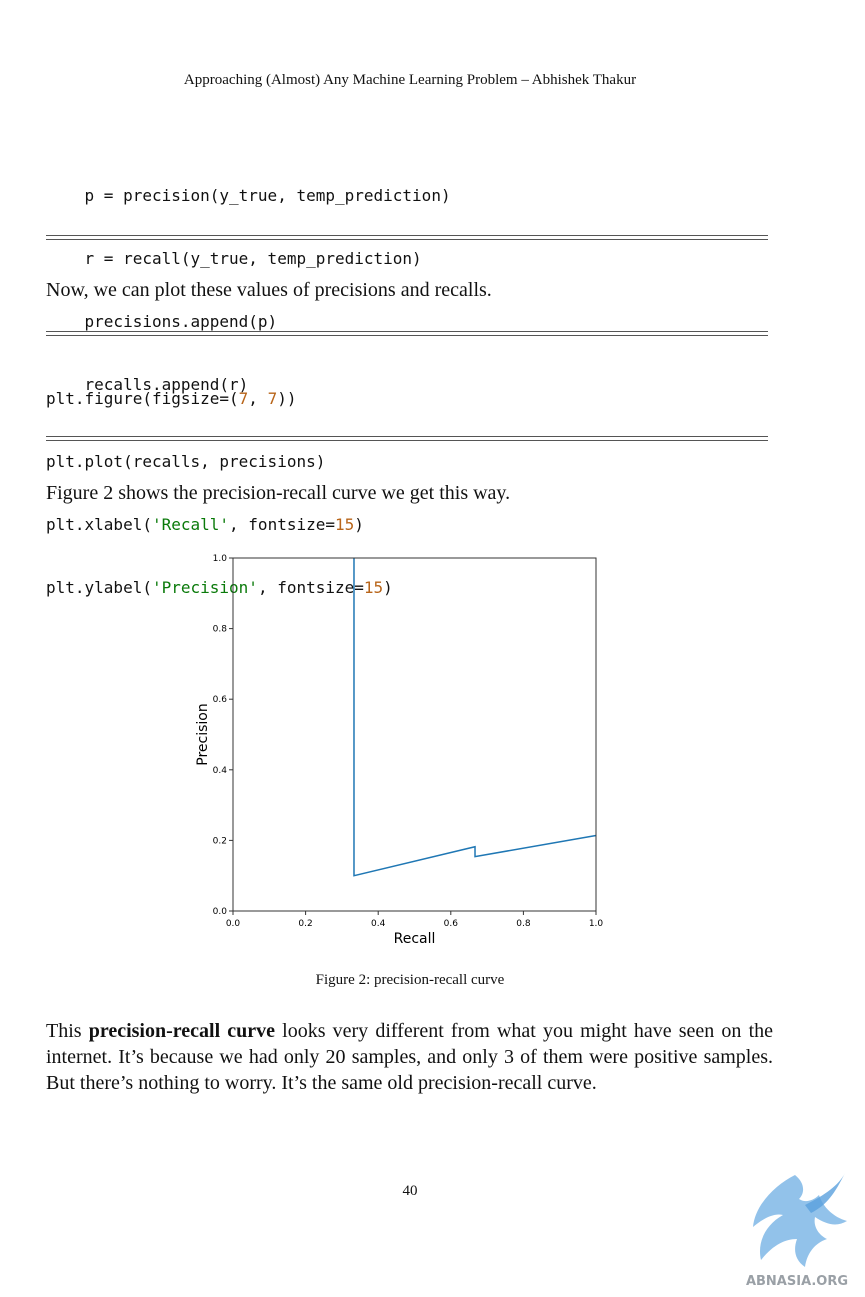  I want to click on y-tick-label: 0.0, so click(220, 912).